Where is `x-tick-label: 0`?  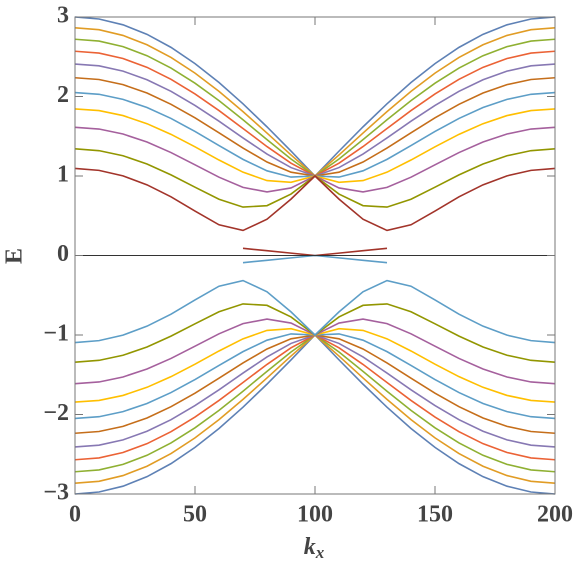
x-tick-label: 0 is located at coordinates (75, 515).